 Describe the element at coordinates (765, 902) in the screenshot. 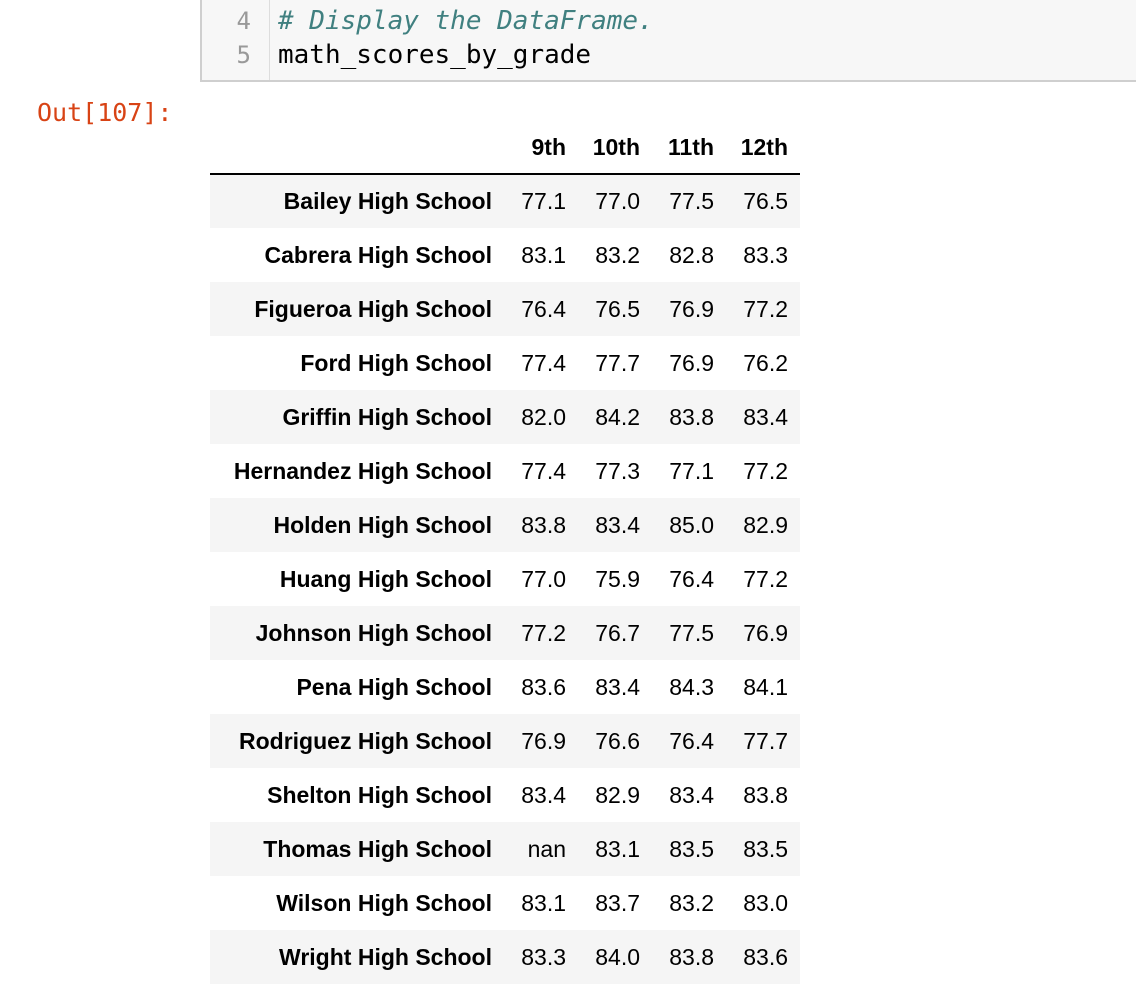

I see `table-cell: 83.0` at that location.